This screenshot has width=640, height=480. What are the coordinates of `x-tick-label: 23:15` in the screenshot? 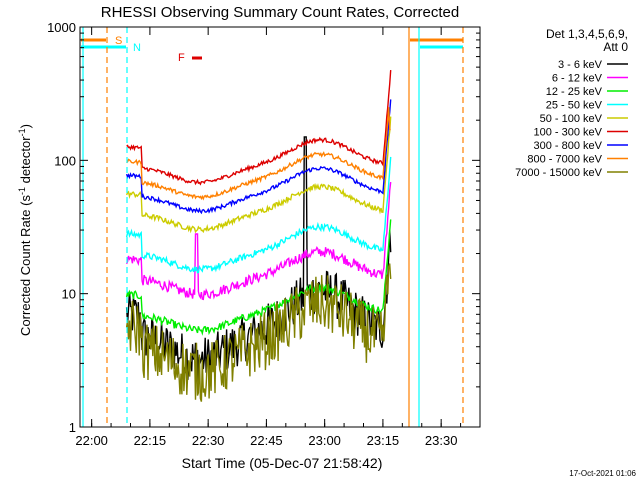 It's located at (383, 440).